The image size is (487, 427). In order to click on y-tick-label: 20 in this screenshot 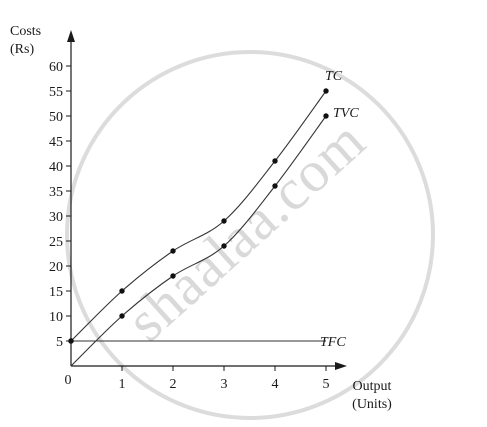, I will do `click(56, 267)`.